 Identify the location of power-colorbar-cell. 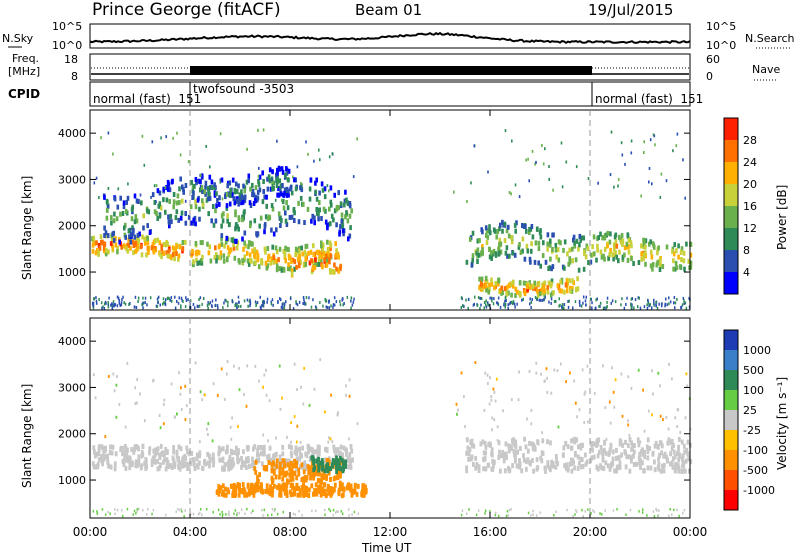
(731, 217).